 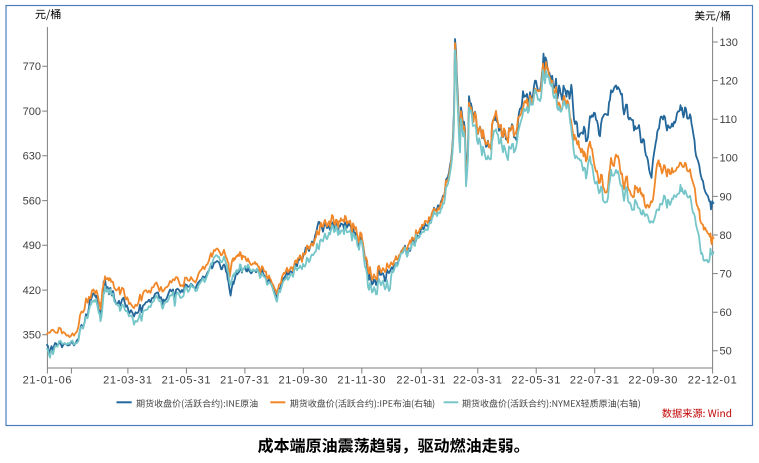 I want to click on svg-text: 22-03-31, so click(x=478, y=381).